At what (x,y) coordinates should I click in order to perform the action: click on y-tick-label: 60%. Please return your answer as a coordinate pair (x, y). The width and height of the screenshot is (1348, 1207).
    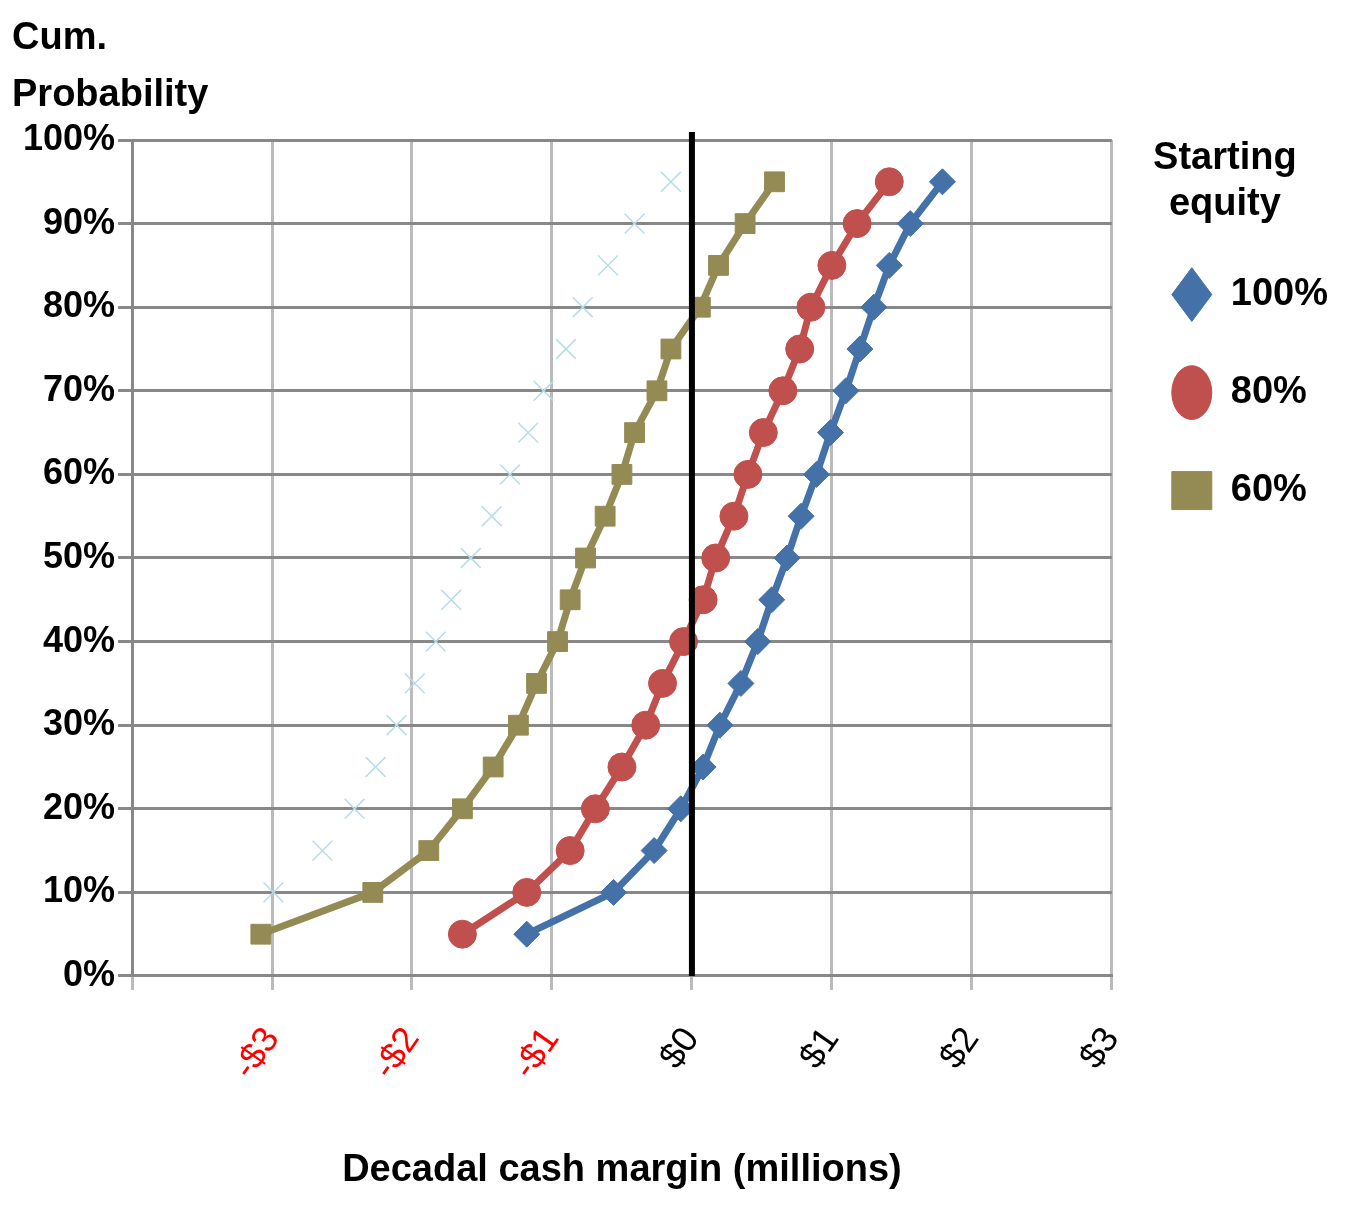
    Looking at the image, I should click on (79, 472).